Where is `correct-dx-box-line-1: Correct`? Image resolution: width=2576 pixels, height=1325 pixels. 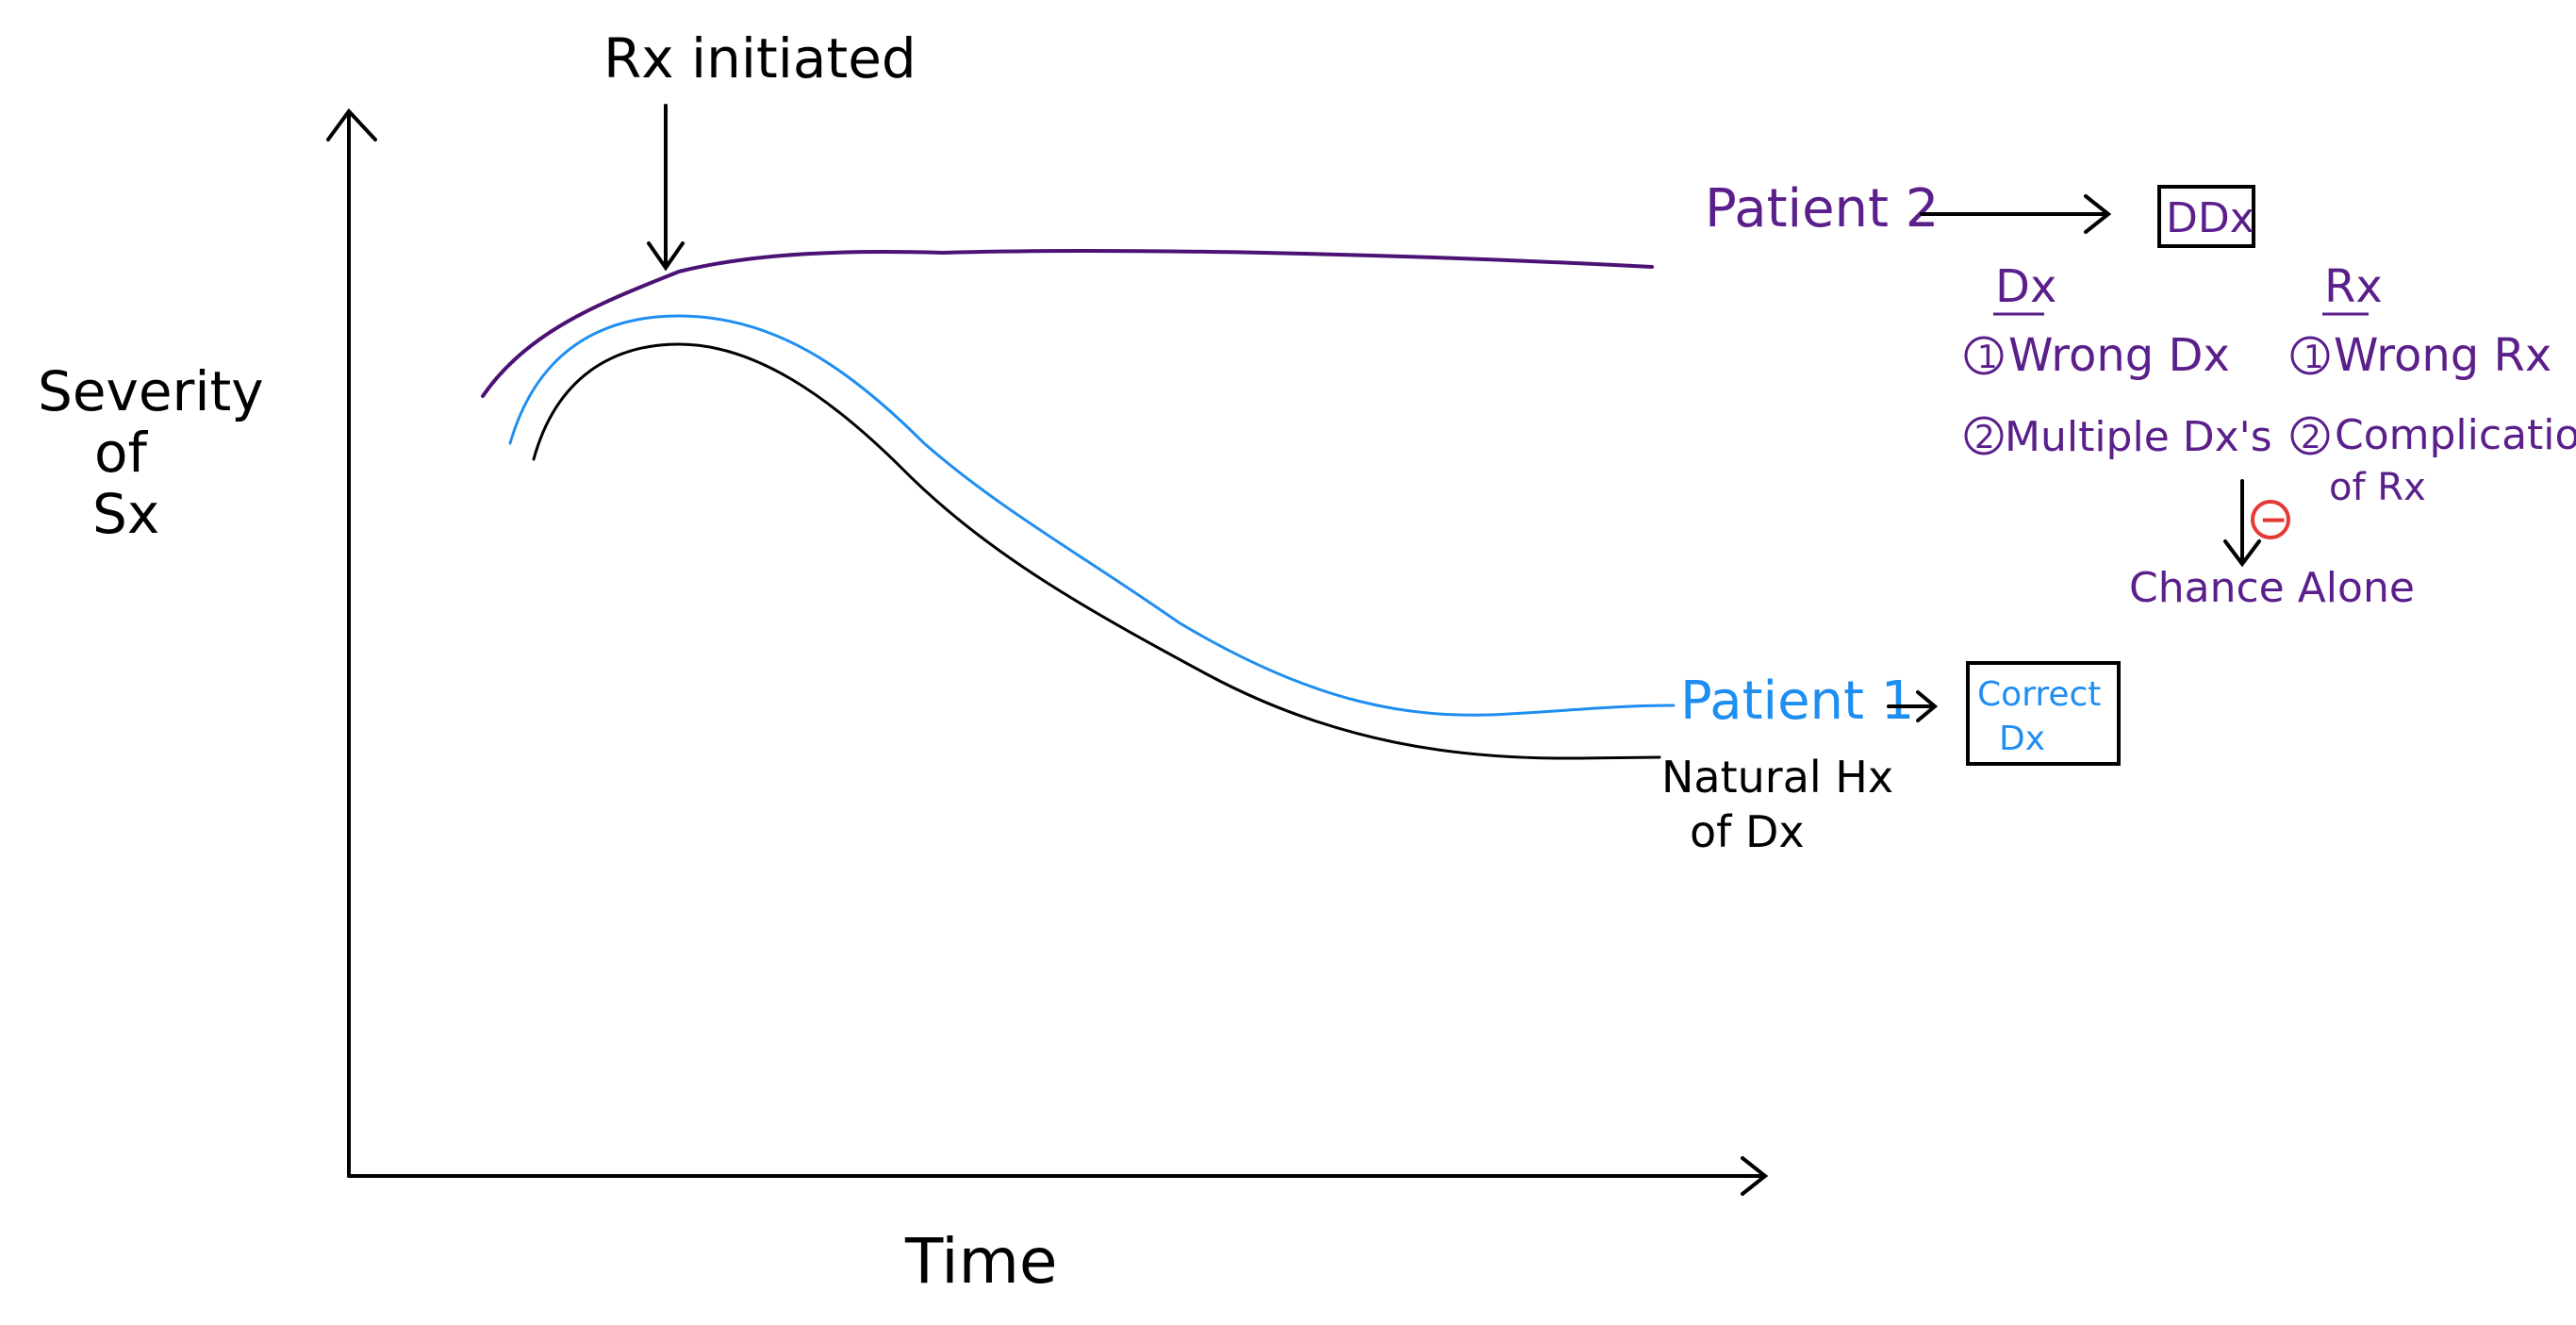
correct-dx-box-line-1: Correct is located at coordinates (2039, 694).